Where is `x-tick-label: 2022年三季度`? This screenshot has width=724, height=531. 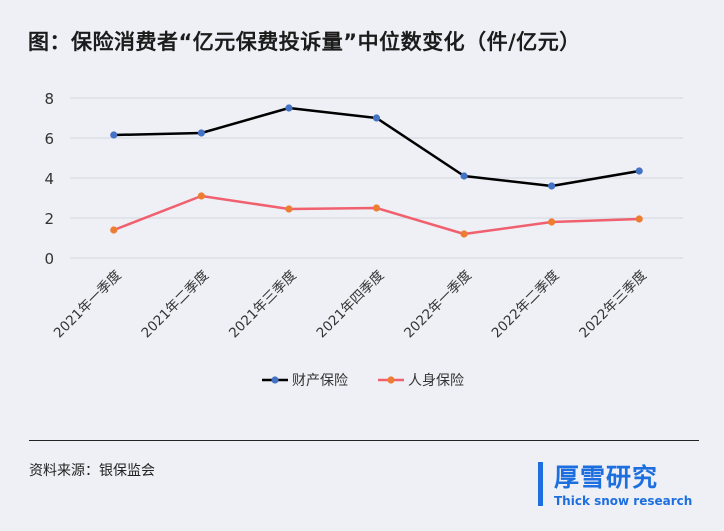 x-tick-label: 2022年三季度 is located at coordinates (613, 305).